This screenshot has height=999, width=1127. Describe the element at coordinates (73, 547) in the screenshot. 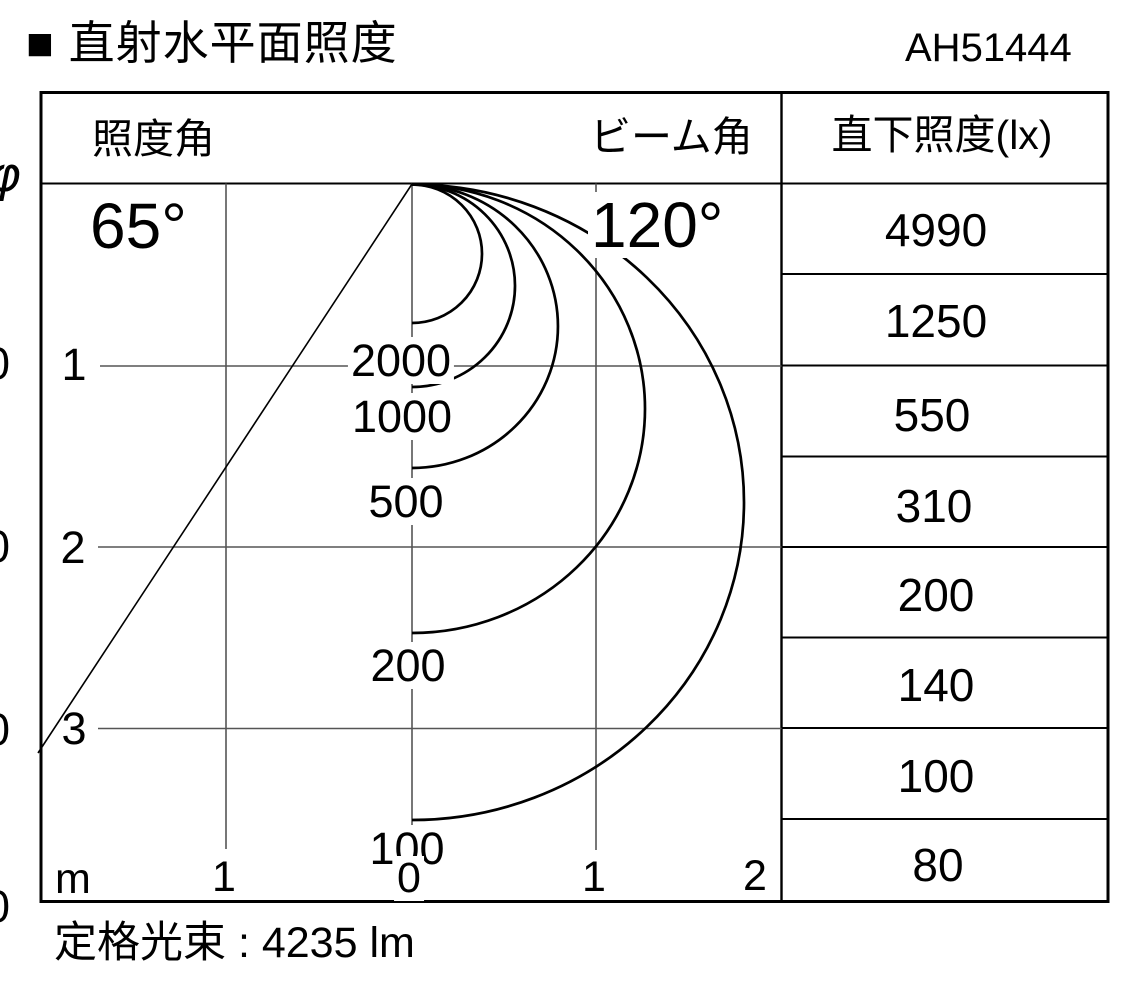

I see `depth-label-2m: 2` at that location.